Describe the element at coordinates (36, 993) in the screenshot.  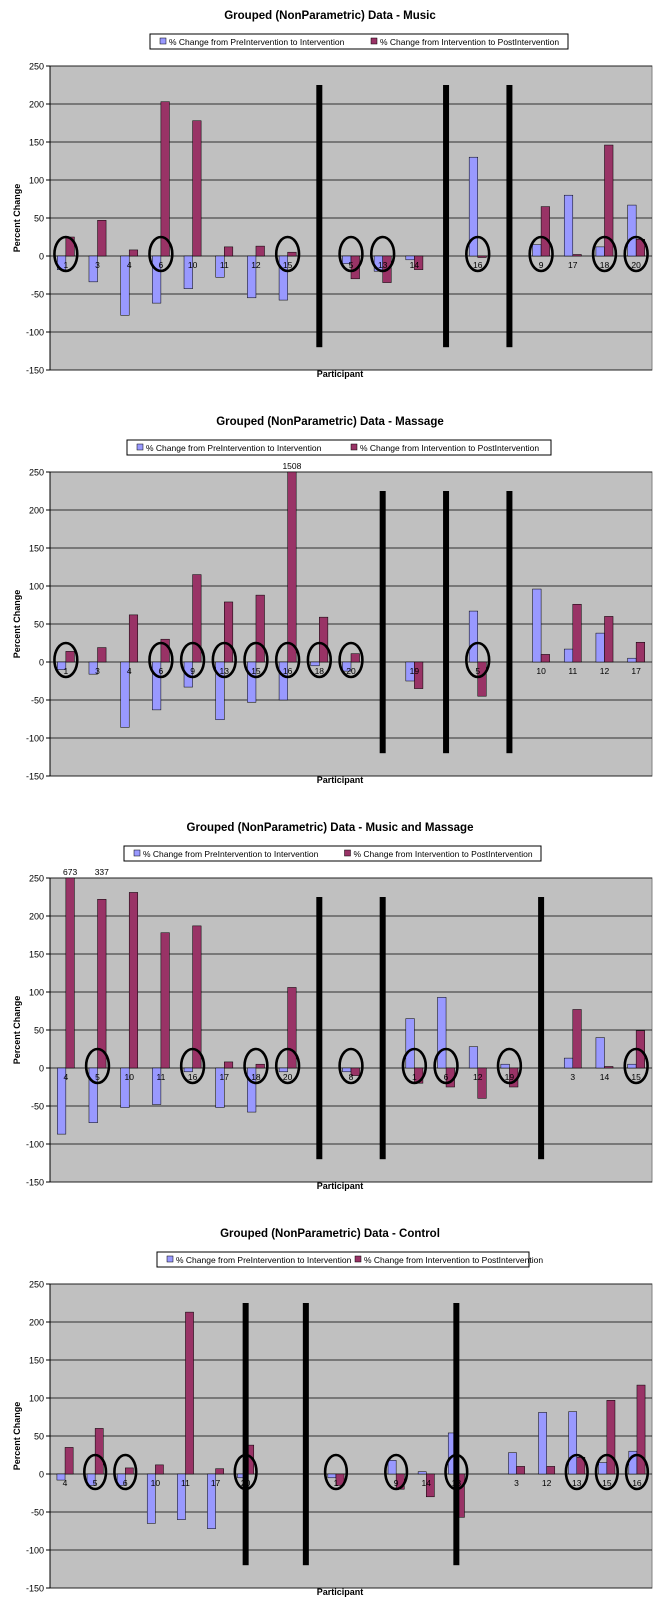
I see `y-tick-label: 100` at that location.